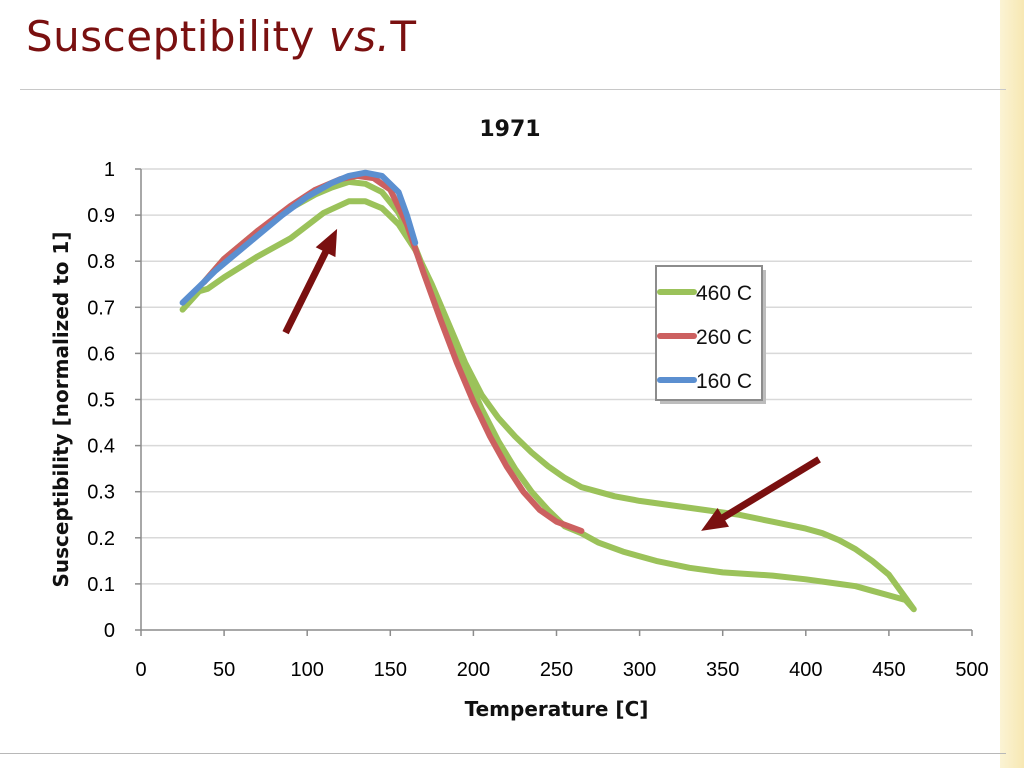 This screenshot has height=768, width=1024. What do you see at coordinates (224, 670) in the screenshot?
I see `x-tick-label: 50` at bounding box center [224, 670].